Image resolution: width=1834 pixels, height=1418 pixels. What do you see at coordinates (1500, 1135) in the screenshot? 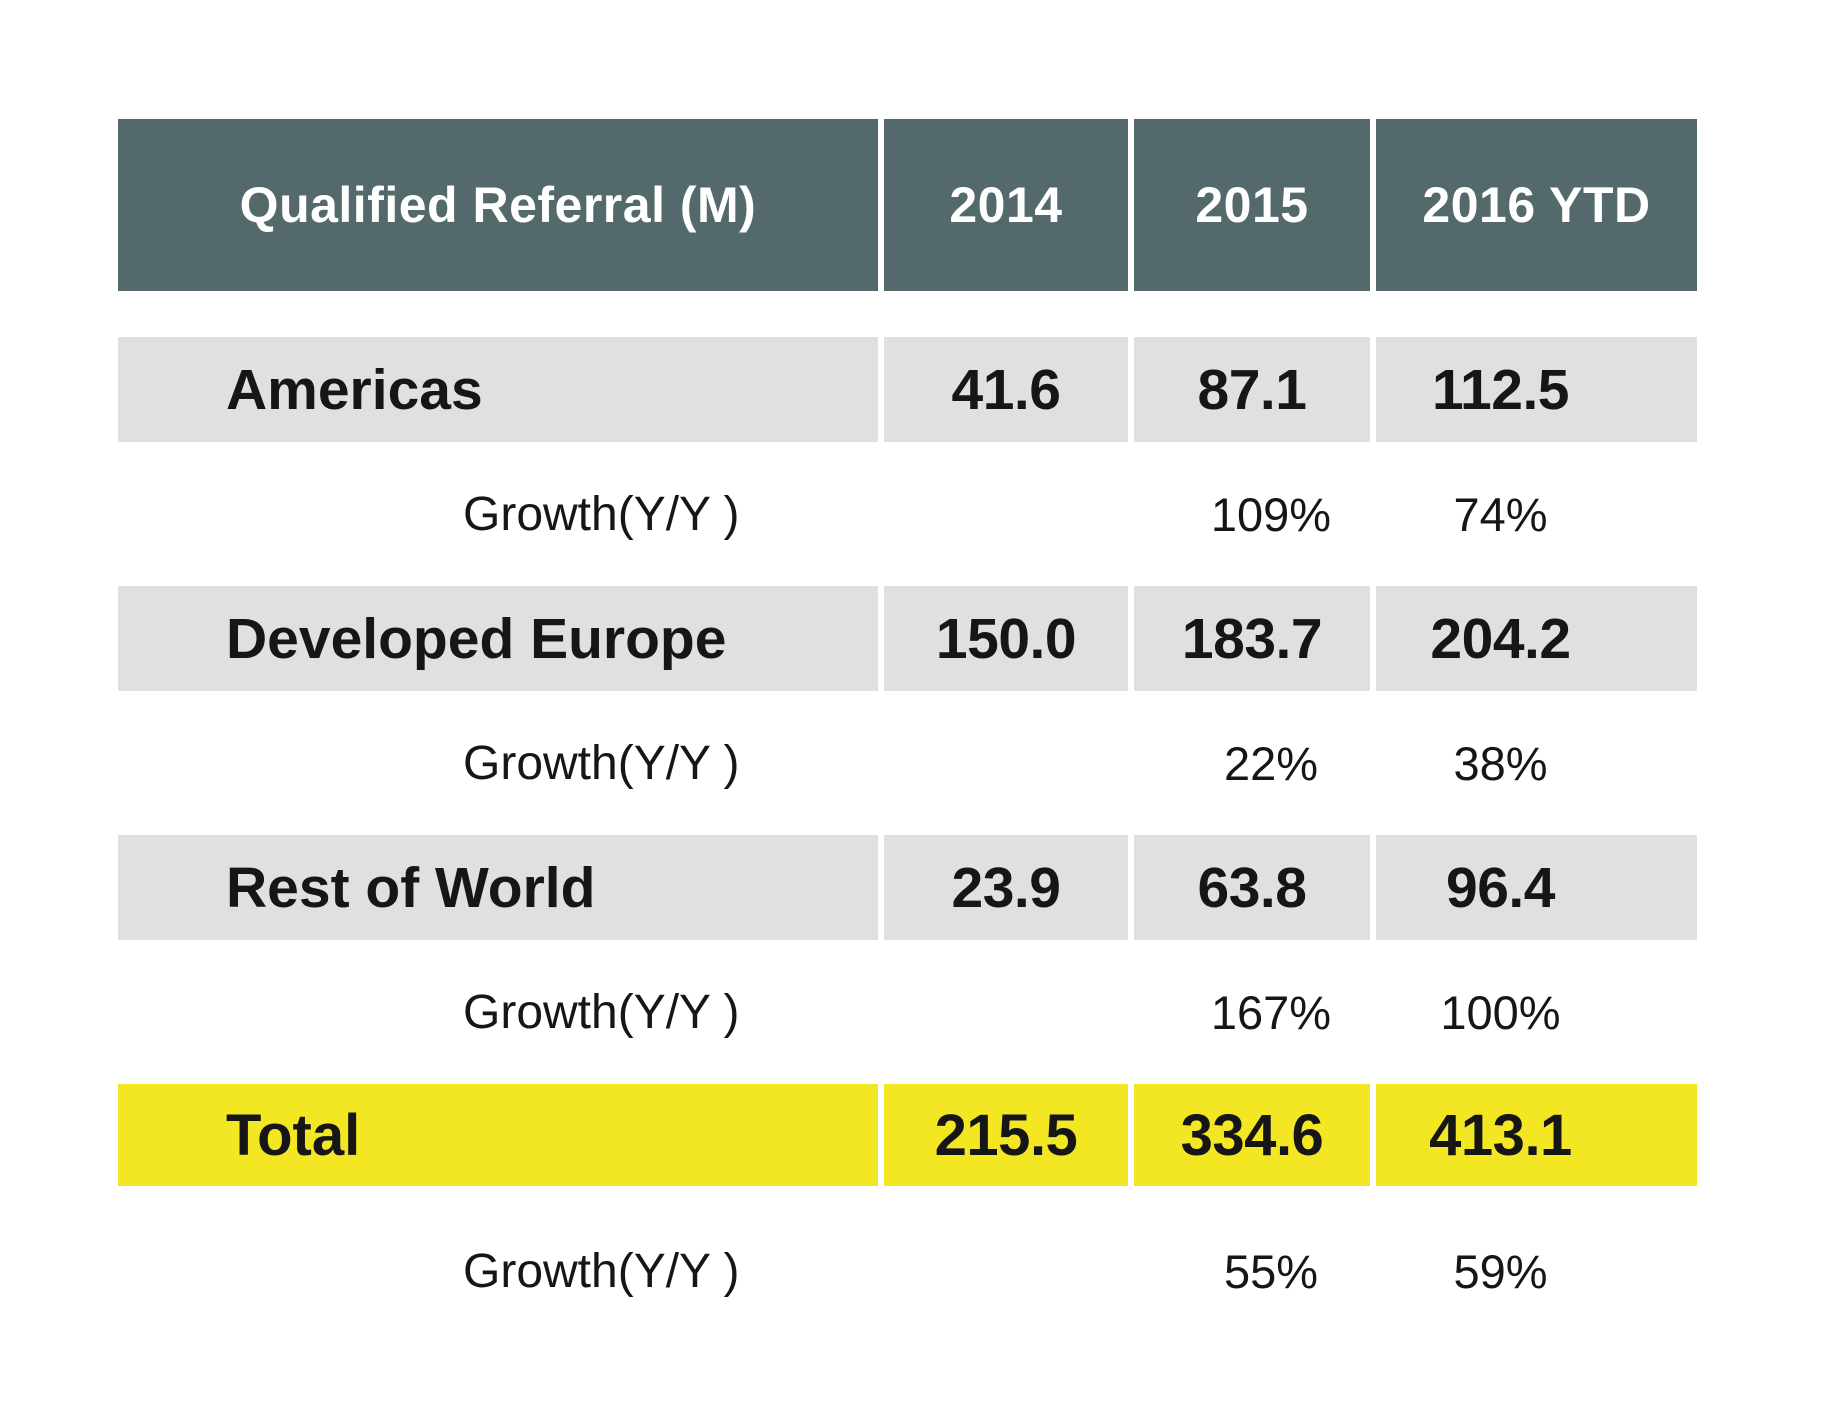
I see `value-text: 413.1` at bounding box center [1500, 1135].